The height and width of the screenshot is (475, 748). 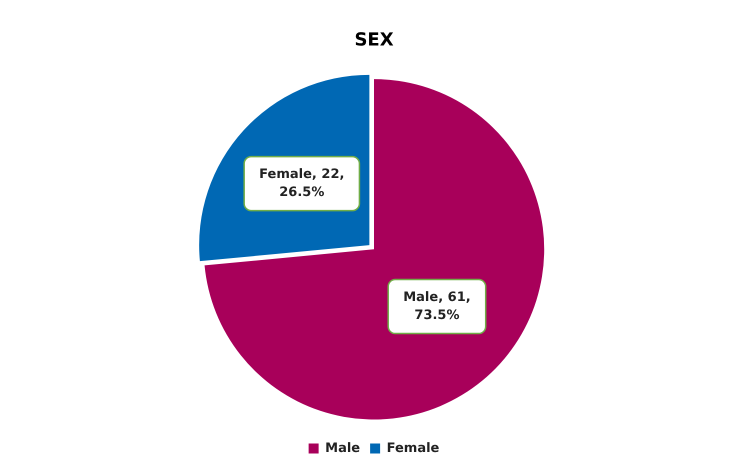 I want to click on chart-title: SEX, so click(x=374, y=39).